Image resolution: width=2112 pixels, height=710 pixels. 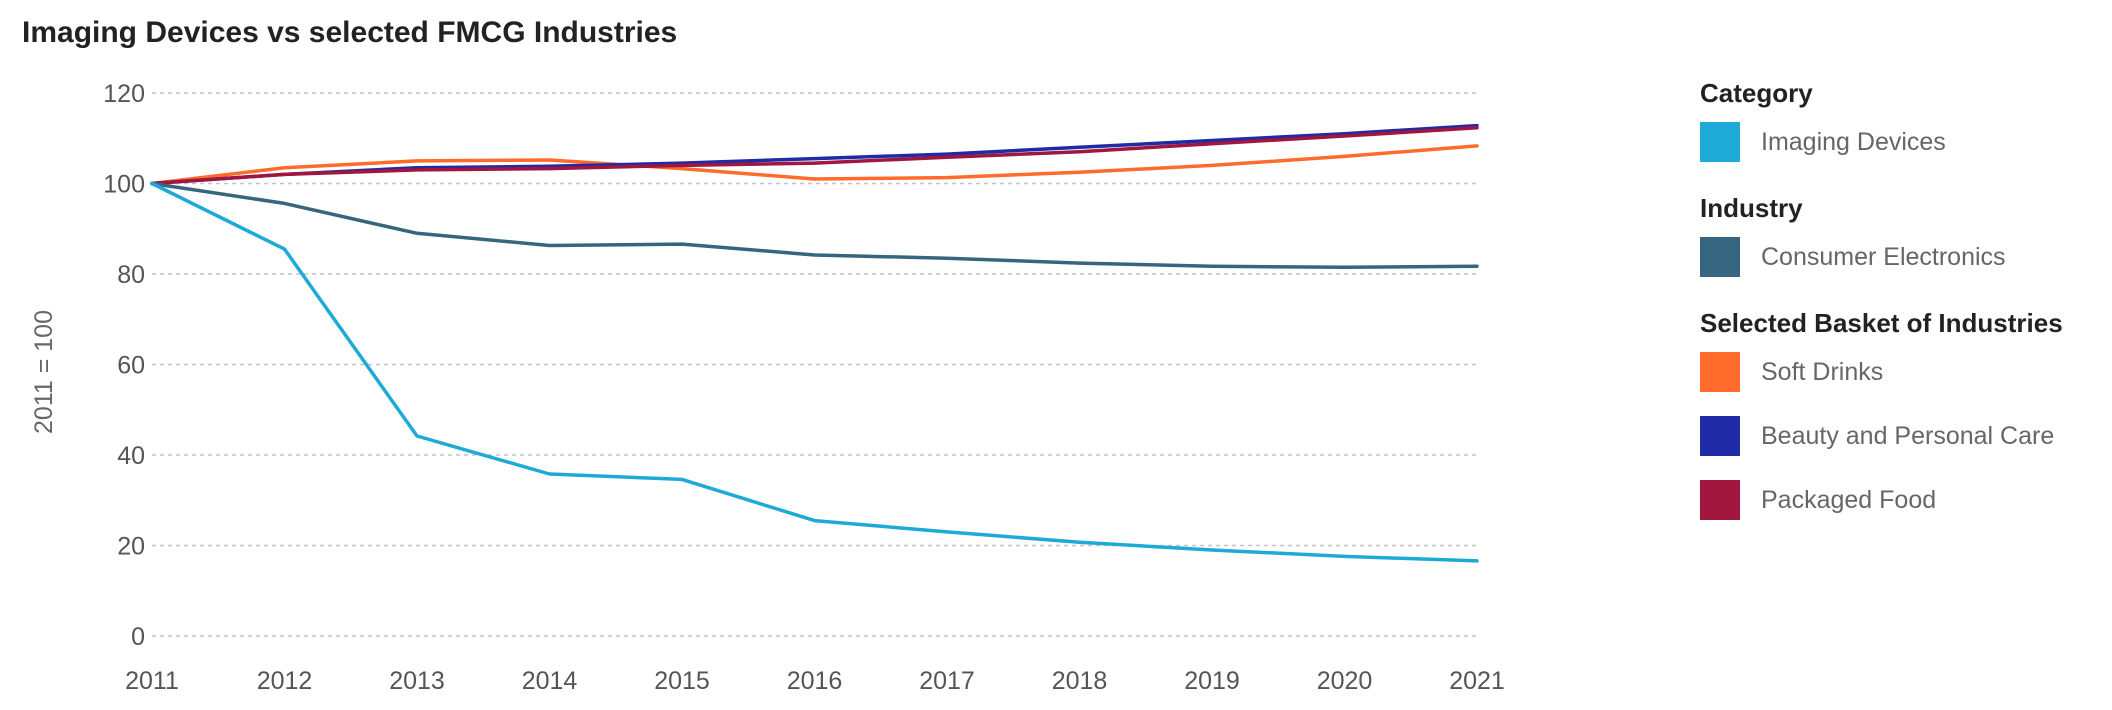 What do you see at coordinates (285, 681) in the screenshot?
I see `x-tick-label: 2012` at bounding box center [285, 681].